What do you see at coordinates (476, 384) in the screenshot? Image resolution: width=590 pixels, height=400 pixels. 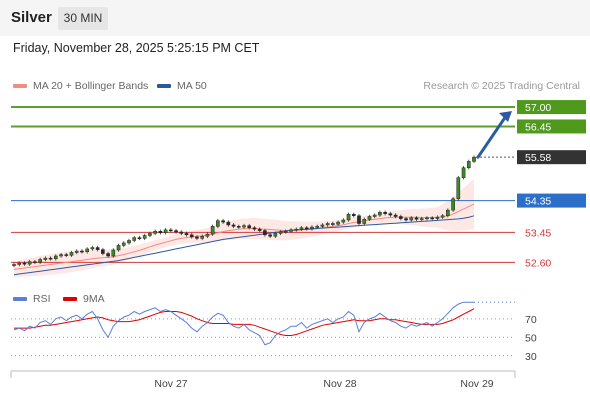 I see `time-tick-nov-29: Nov 29` at bounding box center [476, 384].